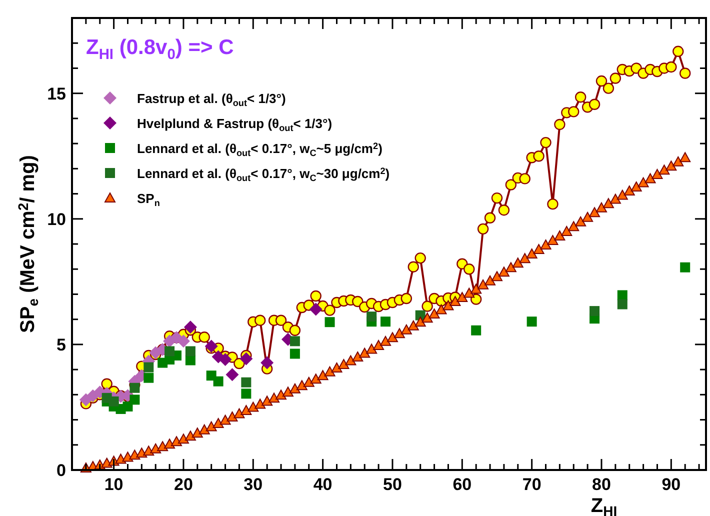 This screenshot has width=710, height=516. Describe the element at coordinates (263, 174) in the screenshot. I see `legend-label: Lennard et al. (θ$_{out}$< 0.17°, w$_{C}$~30 μg/cm$^{2}$)` at that location.